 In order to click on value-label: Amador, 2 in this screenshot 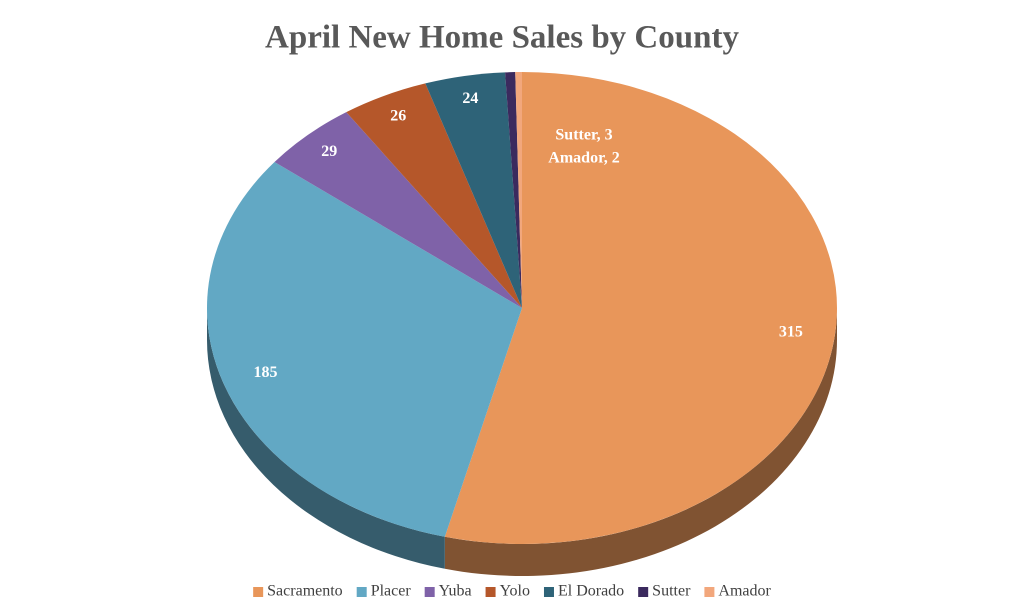, I will do `click(583, 157)`.